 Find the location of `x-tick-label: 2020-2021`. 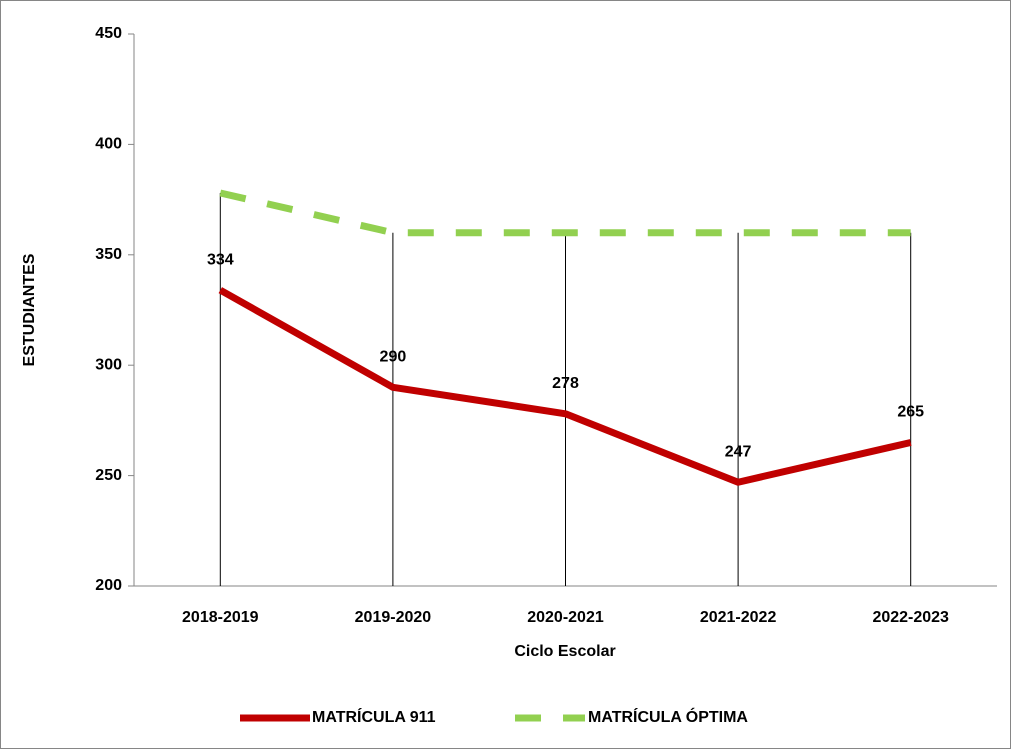

x-tick-label: 2020-2021 is located at coordinates (565, 617).